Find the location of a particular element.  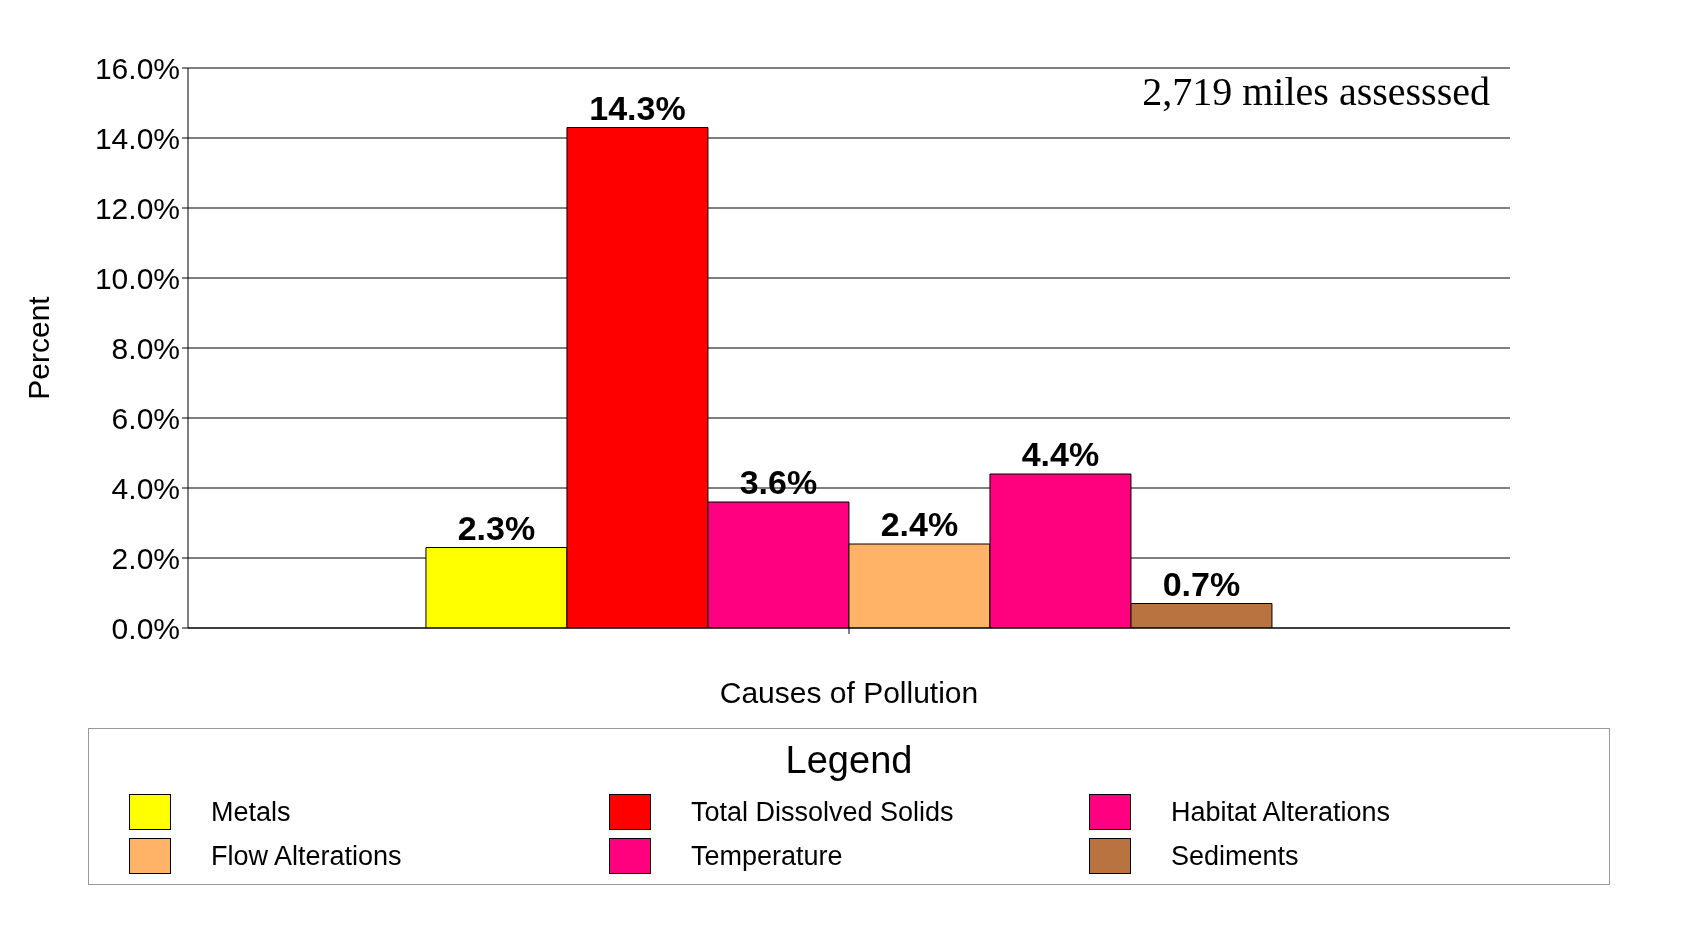

data-label: 0.7% is located at coordinates (1201, 583).